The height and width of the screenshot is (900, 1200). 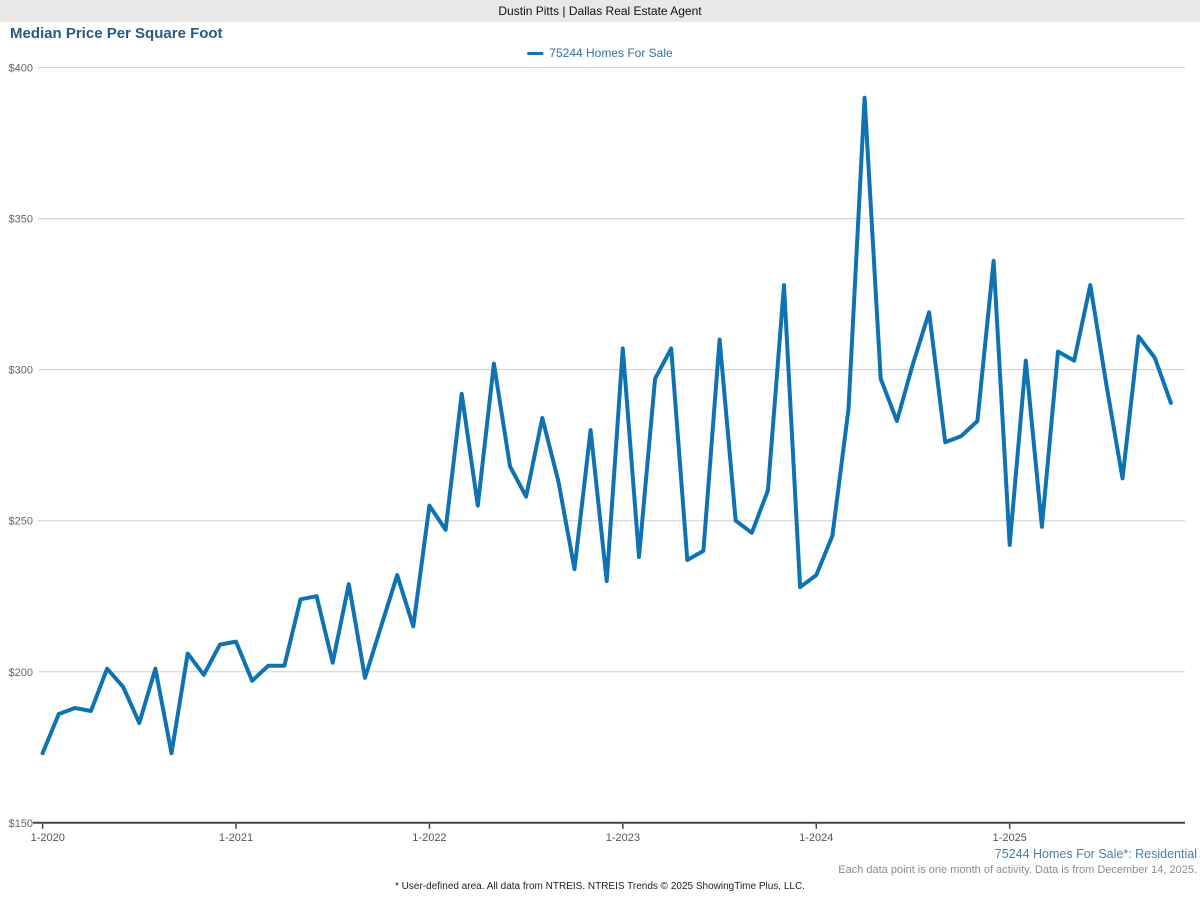 What do you see at coordinates (816, 838) in the screenshot?
I see `x-tick-label: 1-2024` at bounding box center [816, 838].